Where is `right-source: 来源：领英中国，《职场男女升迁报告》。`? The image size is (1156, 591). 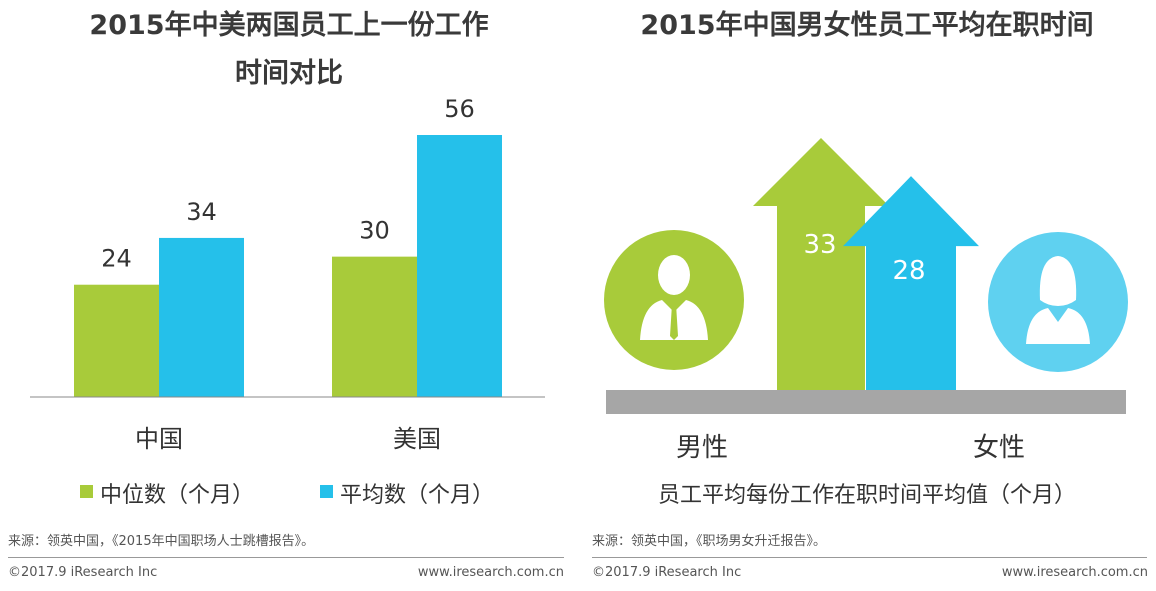 right-source: 来源：领英中国，《职场男女升迁报告》。 is located at coordinates (709, 541).